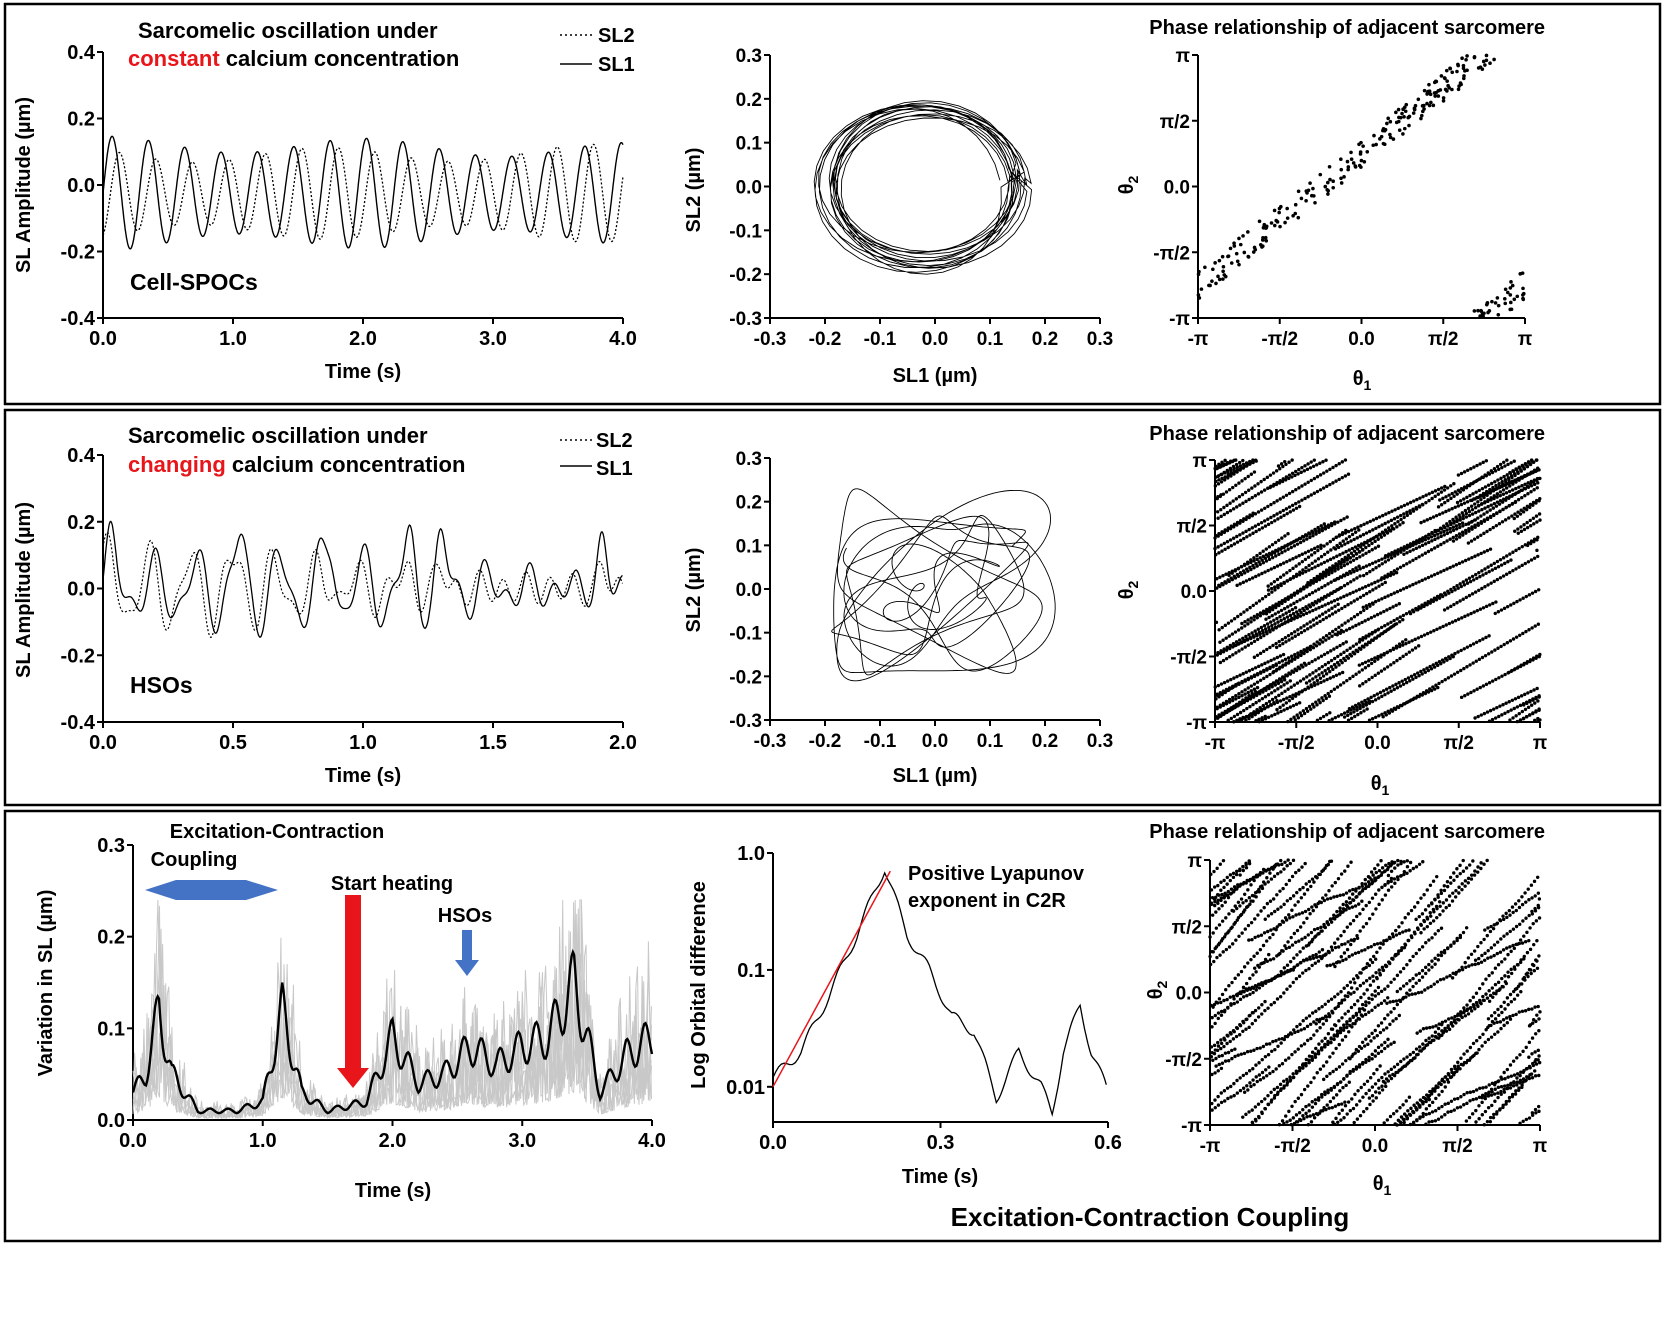 This screenshot has height=1323, width=1667. I want to click on x-tick-label: -0.1, so click(880, 741).